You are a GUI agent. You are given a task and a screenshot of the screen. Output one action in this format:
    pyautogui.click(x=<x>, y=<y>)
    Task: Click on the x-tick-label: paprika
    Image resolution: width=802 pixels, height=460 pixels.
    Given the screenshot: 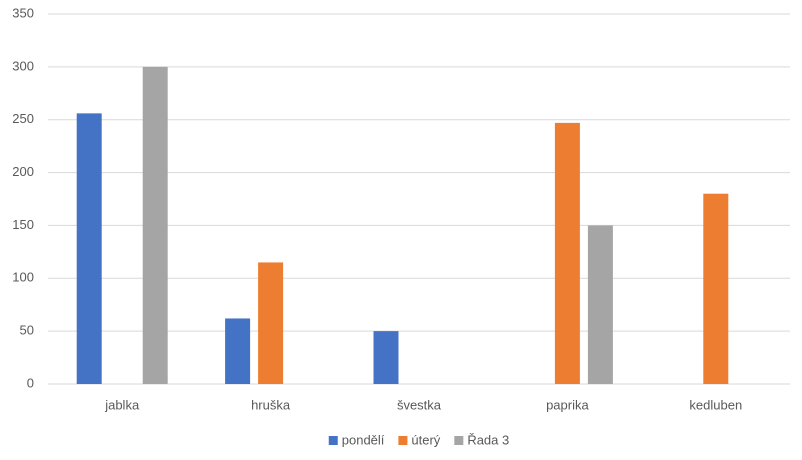 What is the action you would take?
    pyautogui.click(x=567, y=404)
    